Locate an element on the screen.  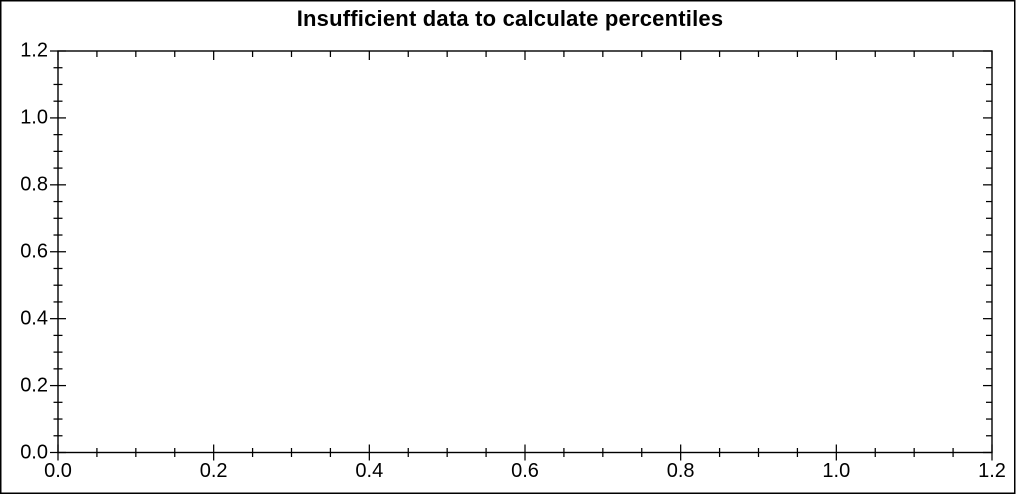
y-tick-label: 1.2 is located at coordinates (34, 50).